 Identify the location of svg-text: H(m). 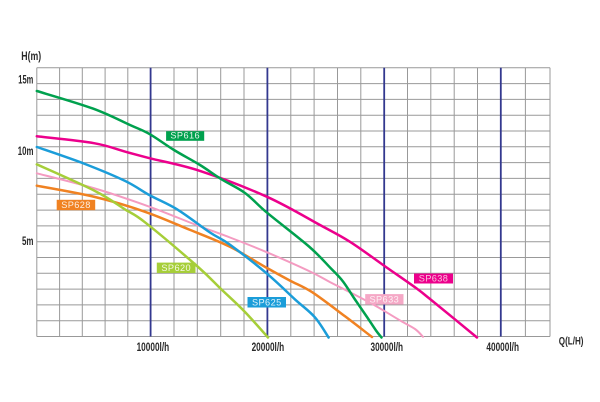
(31, 56).